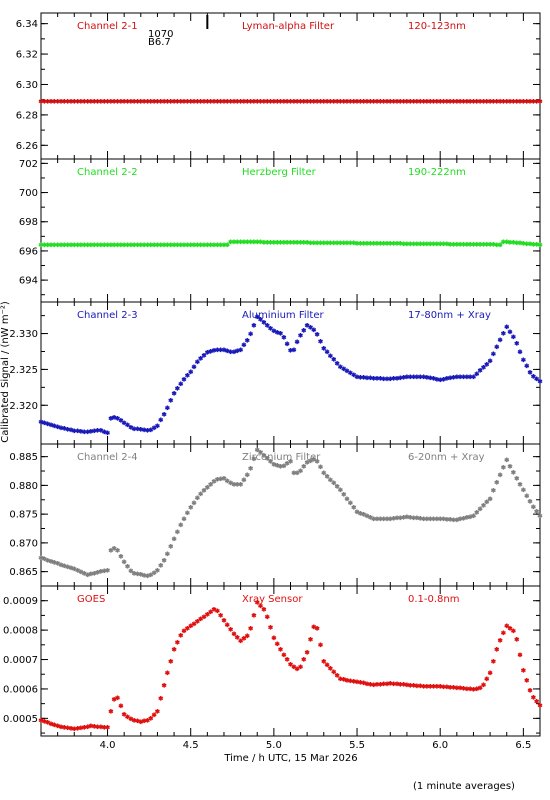  What do you see at coordinates (279, 172) in the screenshot?
I see `panel-label-mid: Herzberg Filter` at bounding box center [279, 172].